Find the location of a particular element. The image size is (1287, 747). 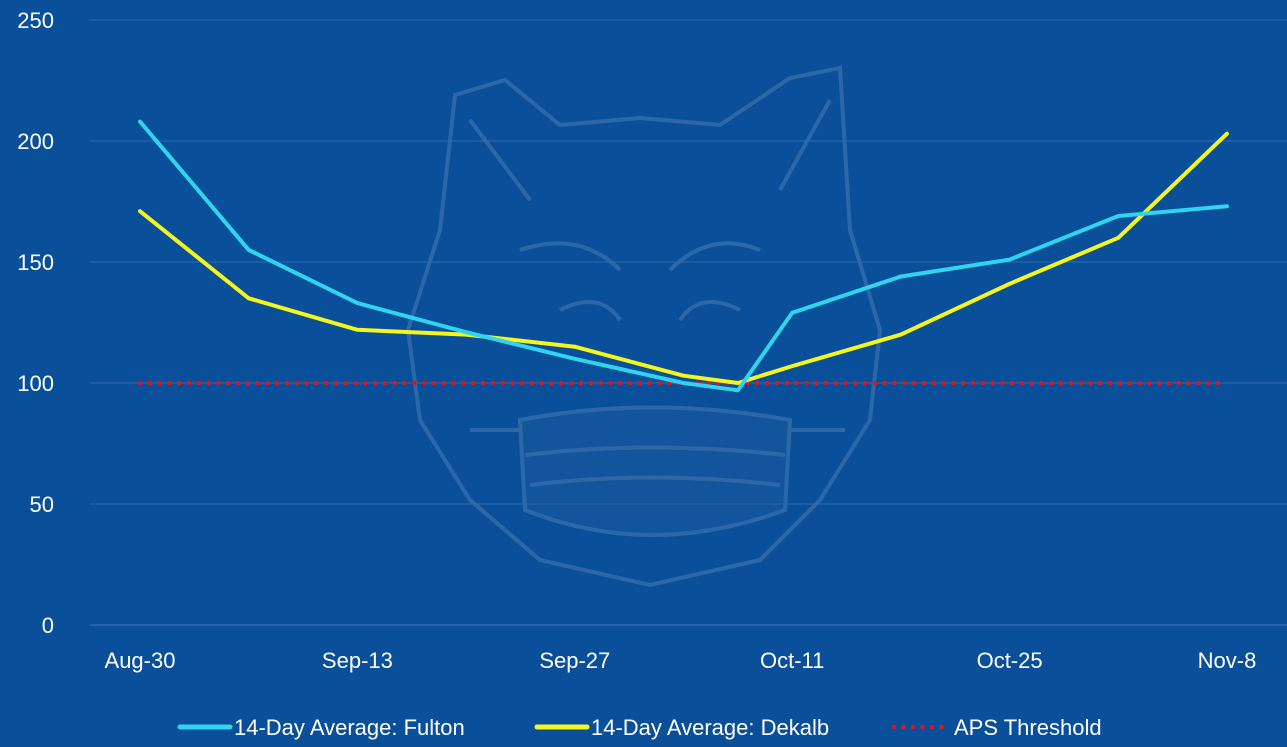

x-tick-label: Sep-13 is located at coordinates (357, 660).